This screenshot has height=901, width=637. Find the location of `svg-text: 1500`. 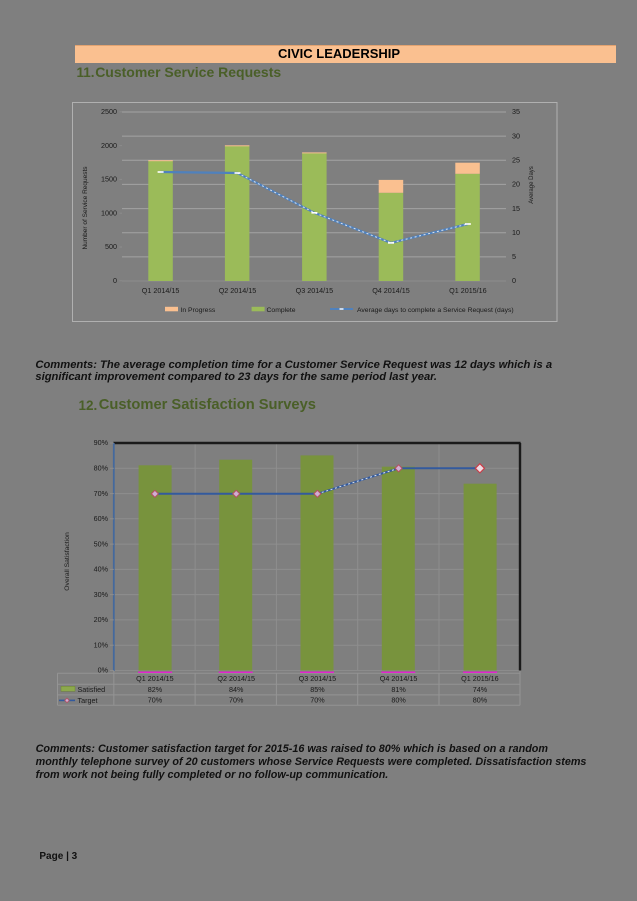

svg-text: 1500 is located at coordinates (109, 179).